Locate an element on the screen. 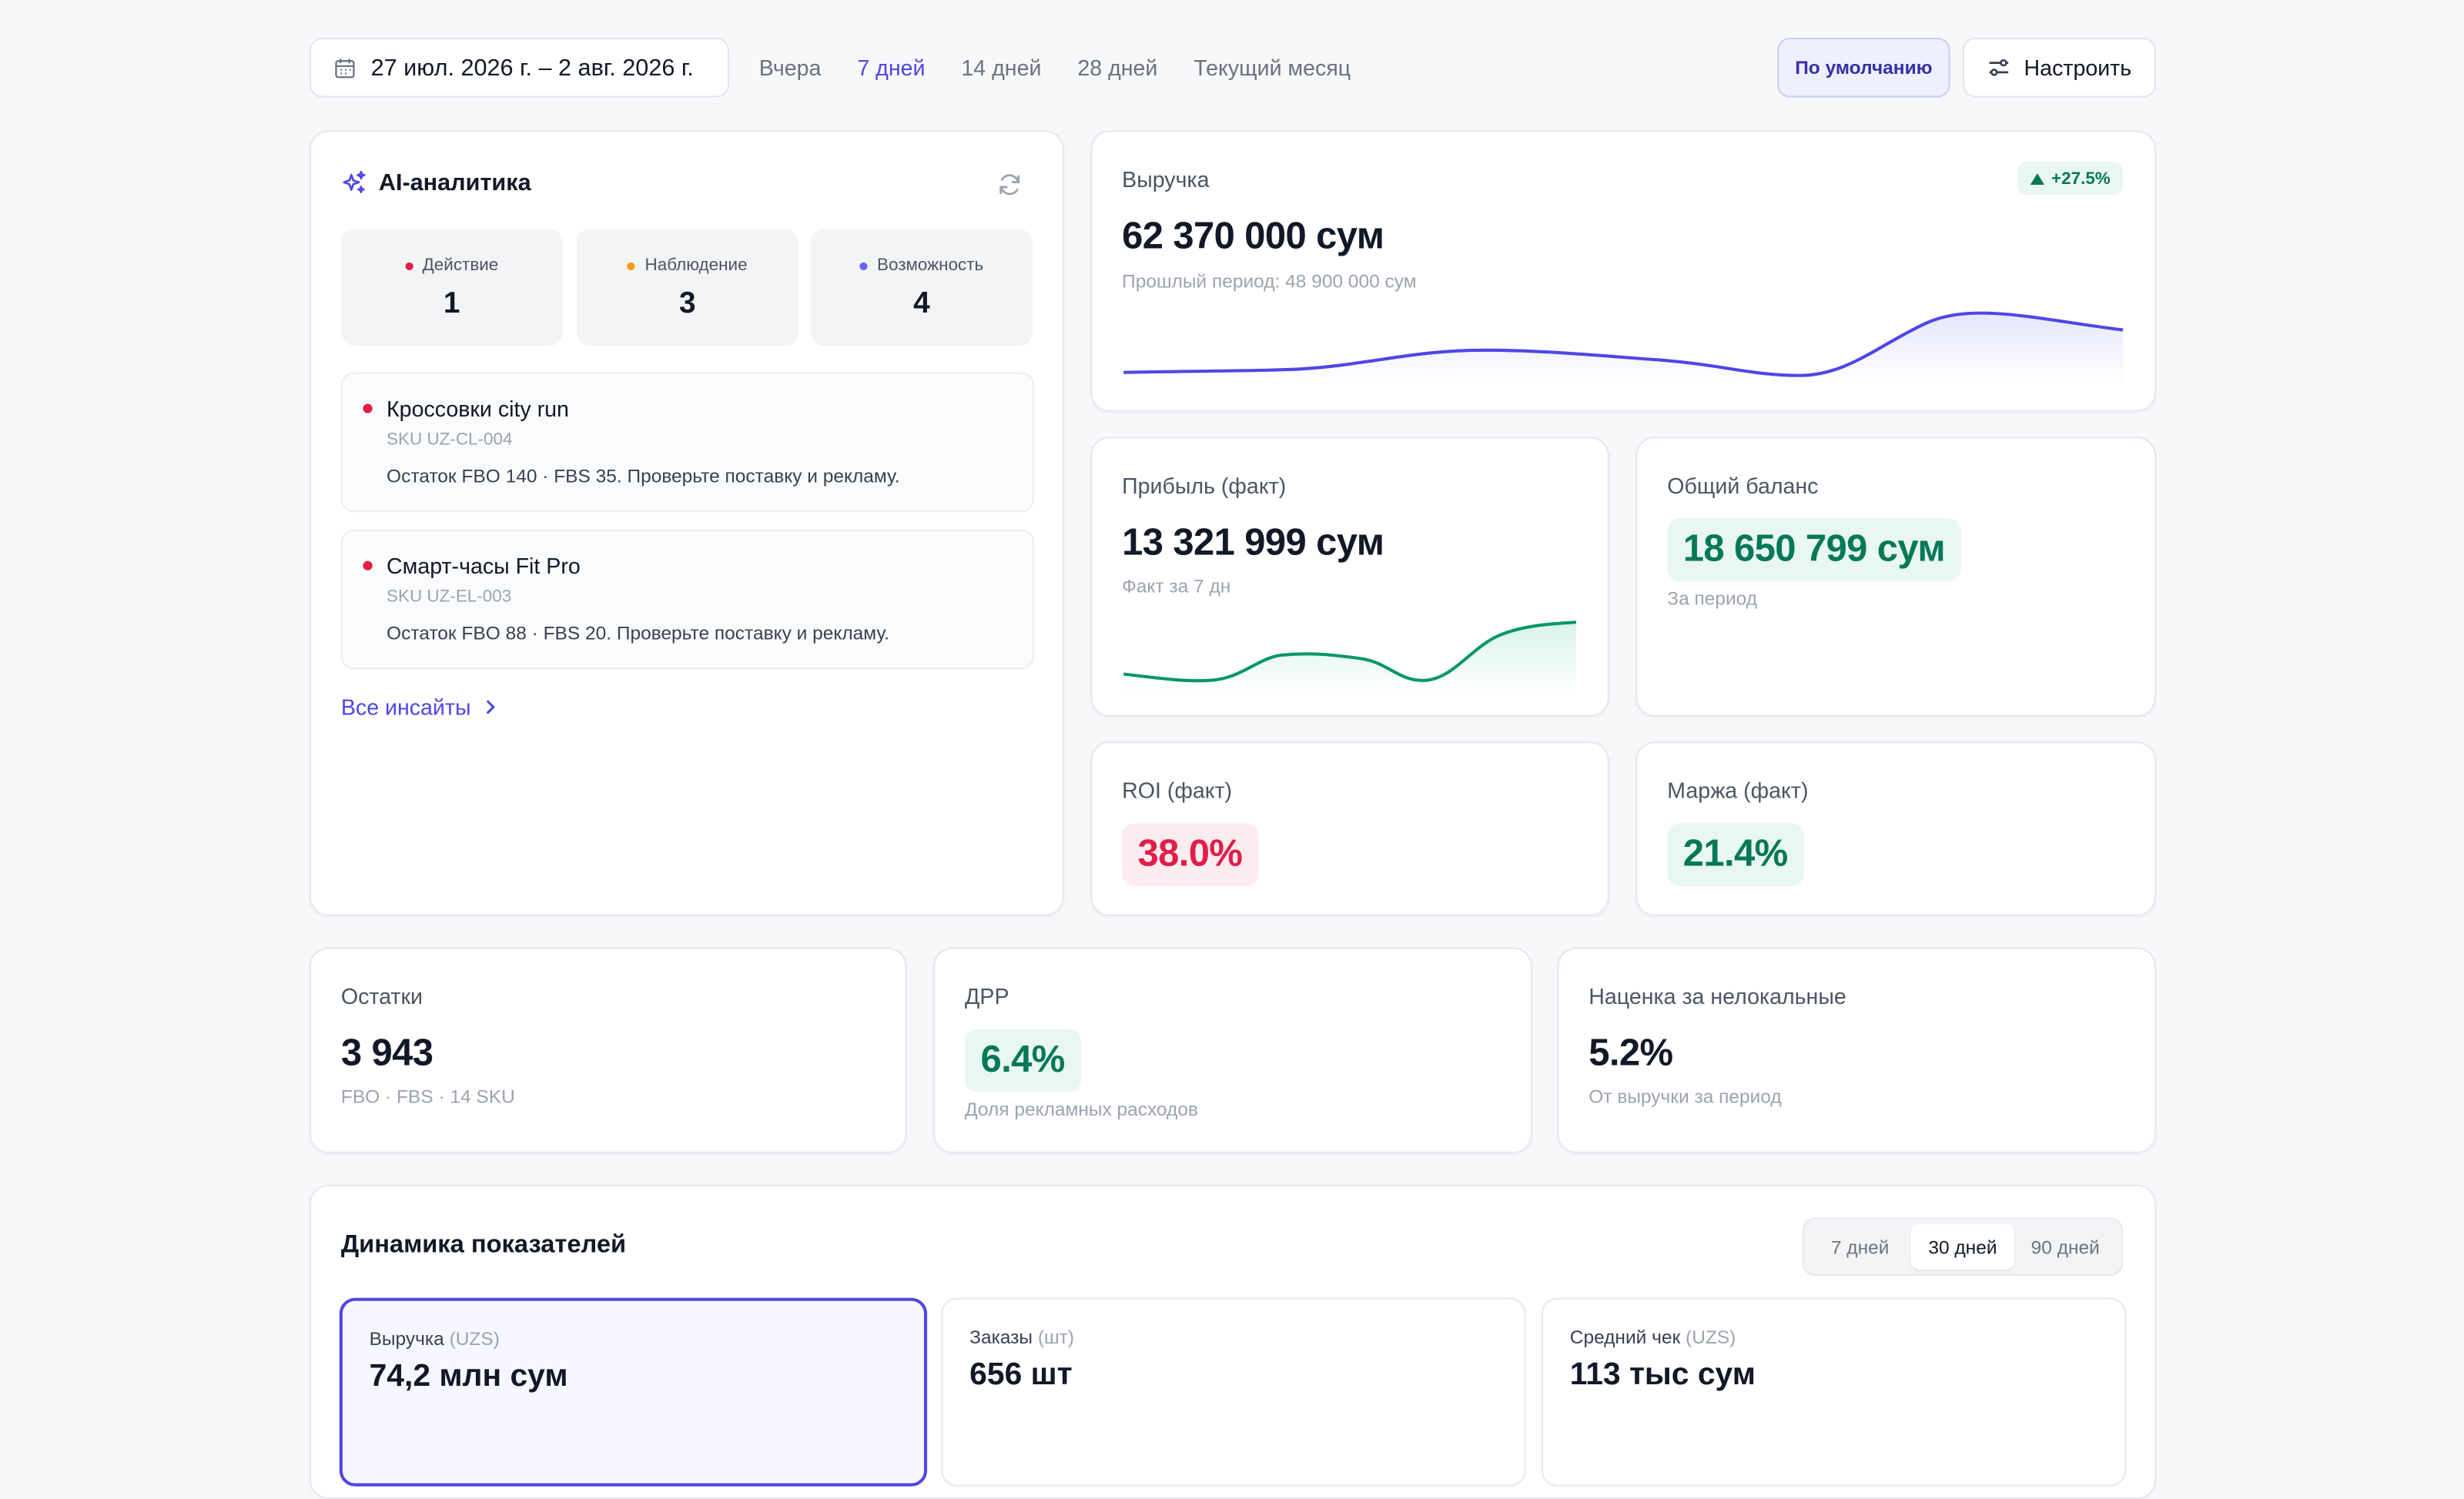 This screenshot has height=1499, width=2464. metric-value: 656 шт is located at coordinates (1021, 1375).